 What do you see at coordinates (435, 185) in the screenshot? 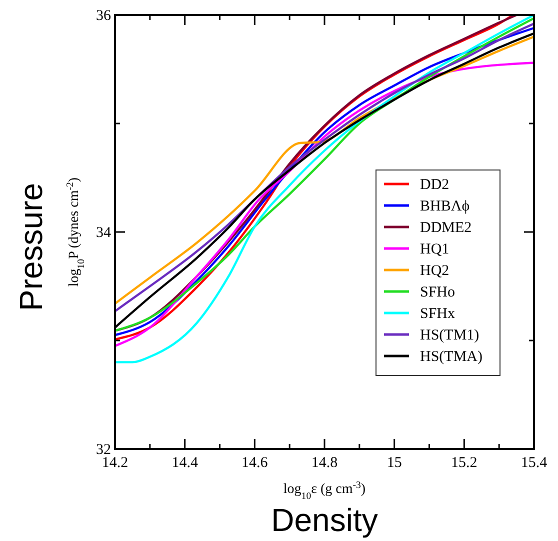
I see `legend-label: DD2` at bounding box center [435, 185].